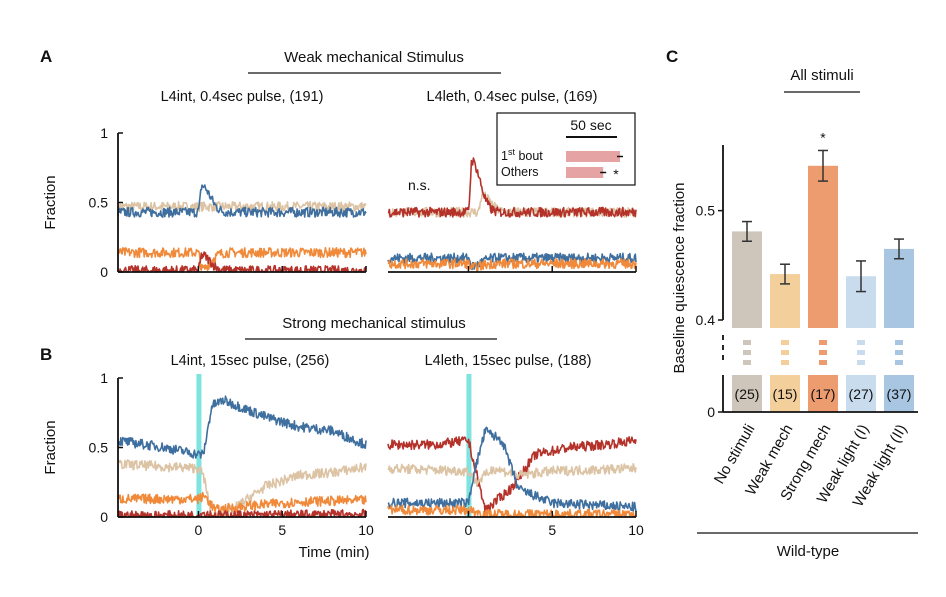  Describe the element at coordinates (522, 155) in the screenshot. I see `inset-row1-label: 1st bout` at that location.